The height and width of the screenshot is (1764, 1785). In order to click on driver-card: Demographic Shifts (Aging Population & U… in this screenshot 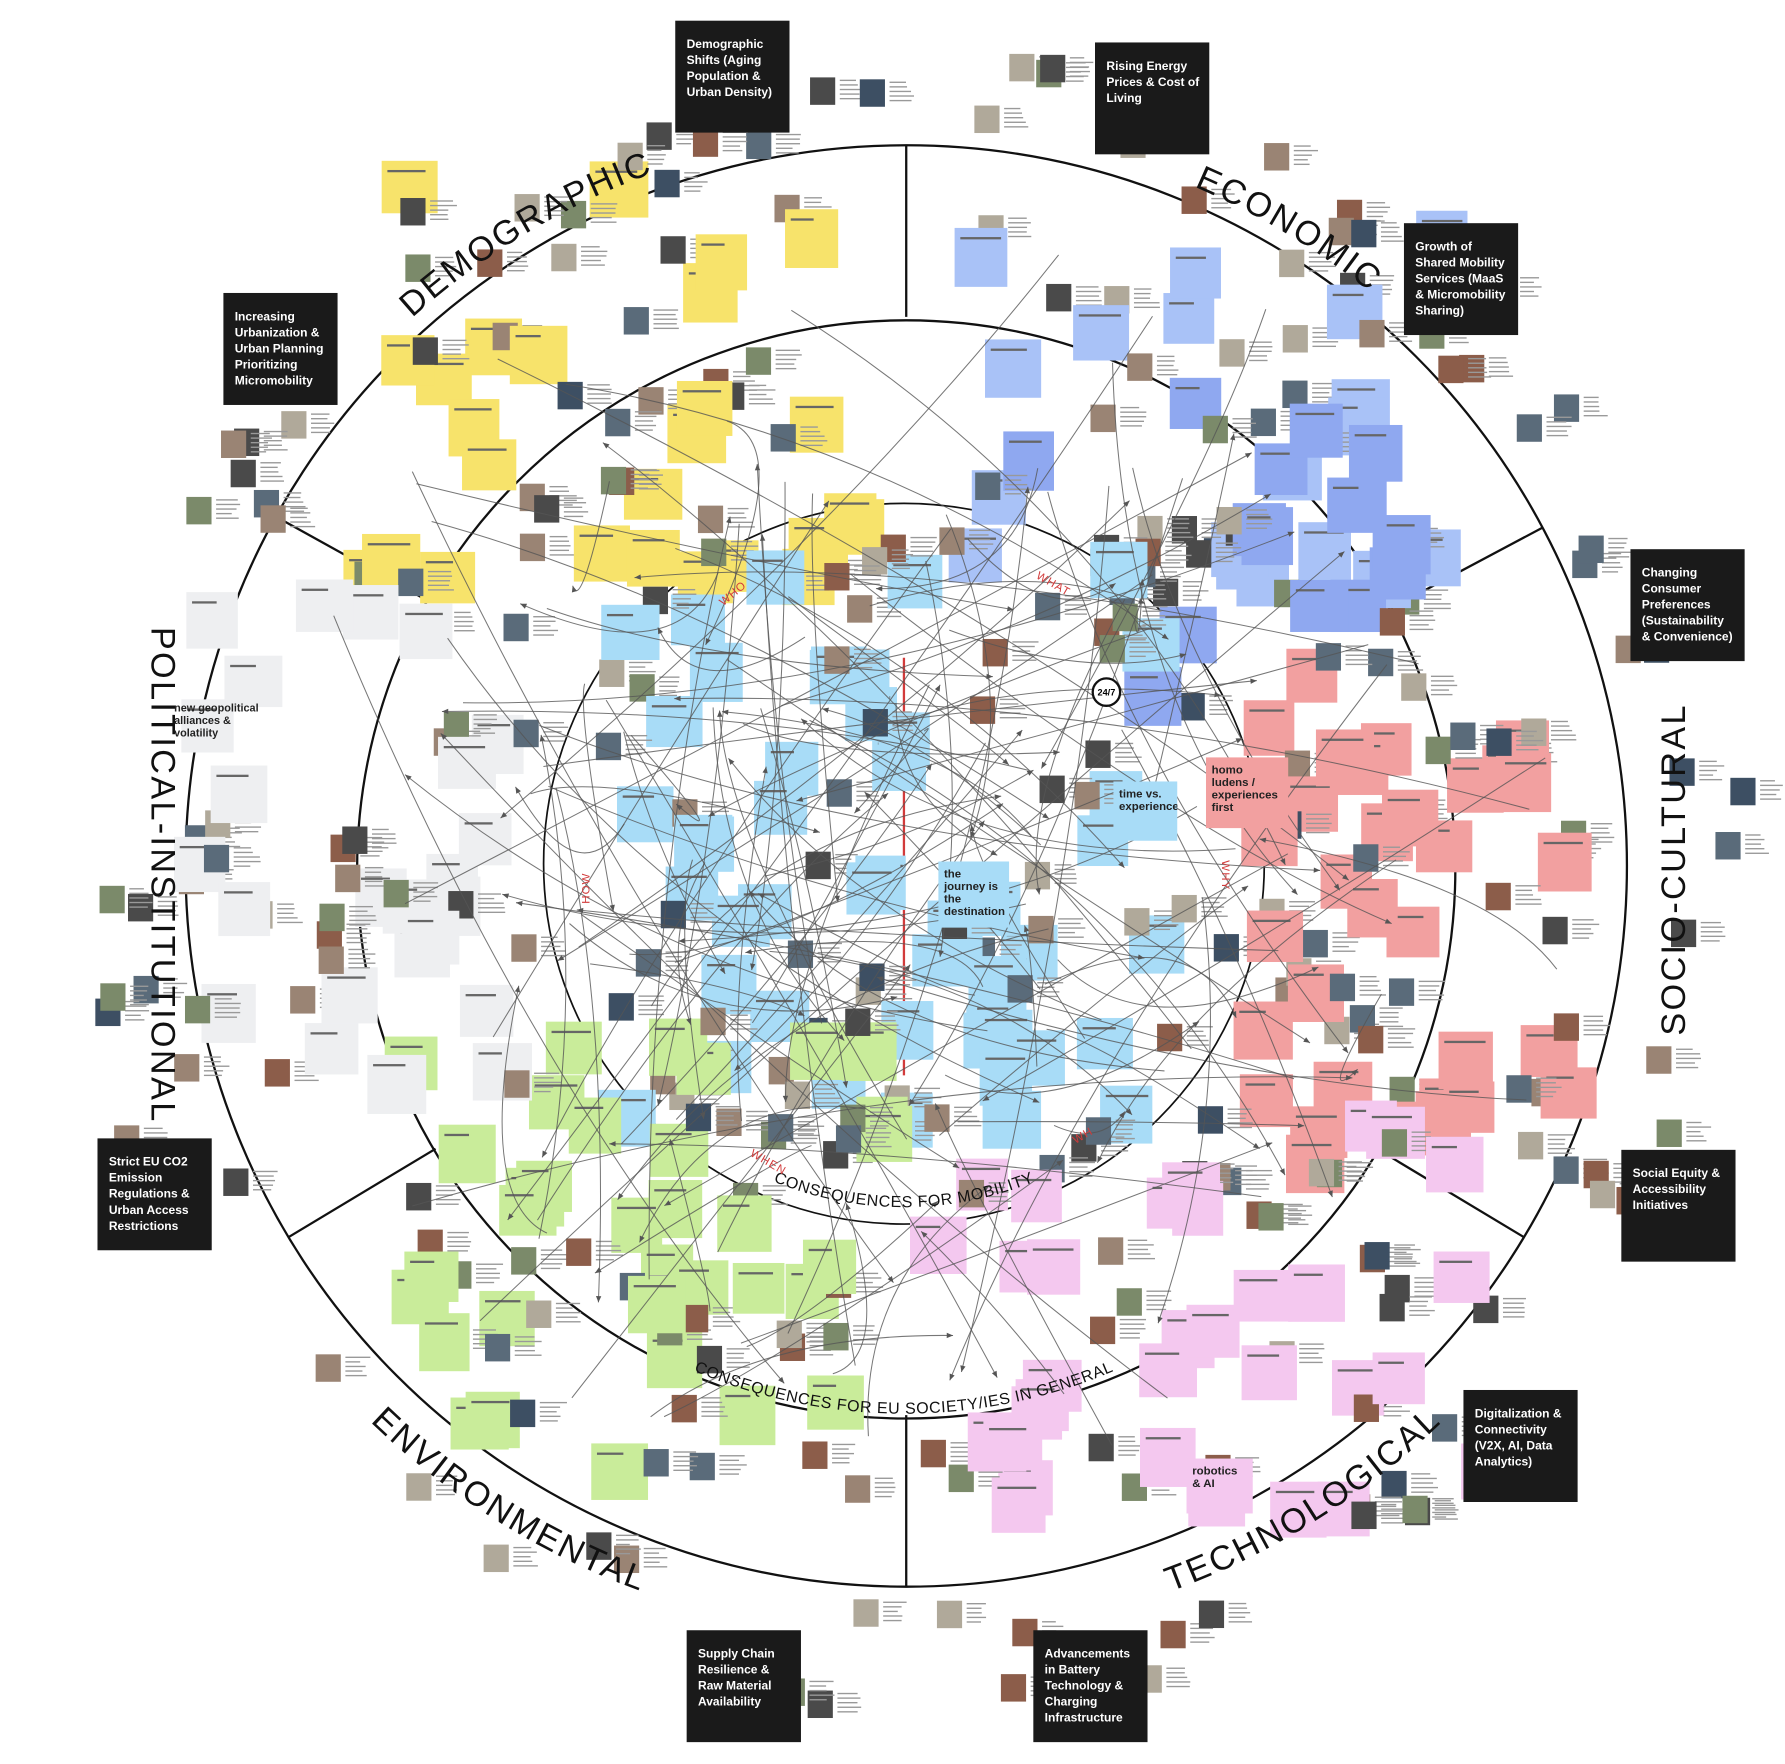, I will do `click(732, 76)`.